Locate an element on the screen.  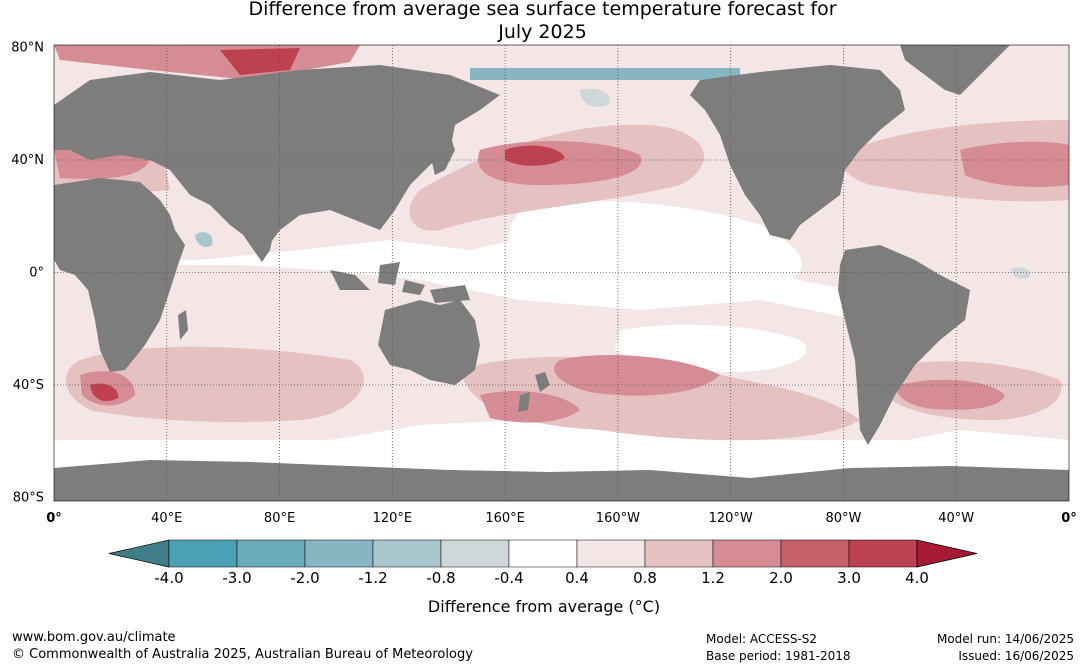
colorbar-tick-label: -4.0 is located at coordinates (168, 578).